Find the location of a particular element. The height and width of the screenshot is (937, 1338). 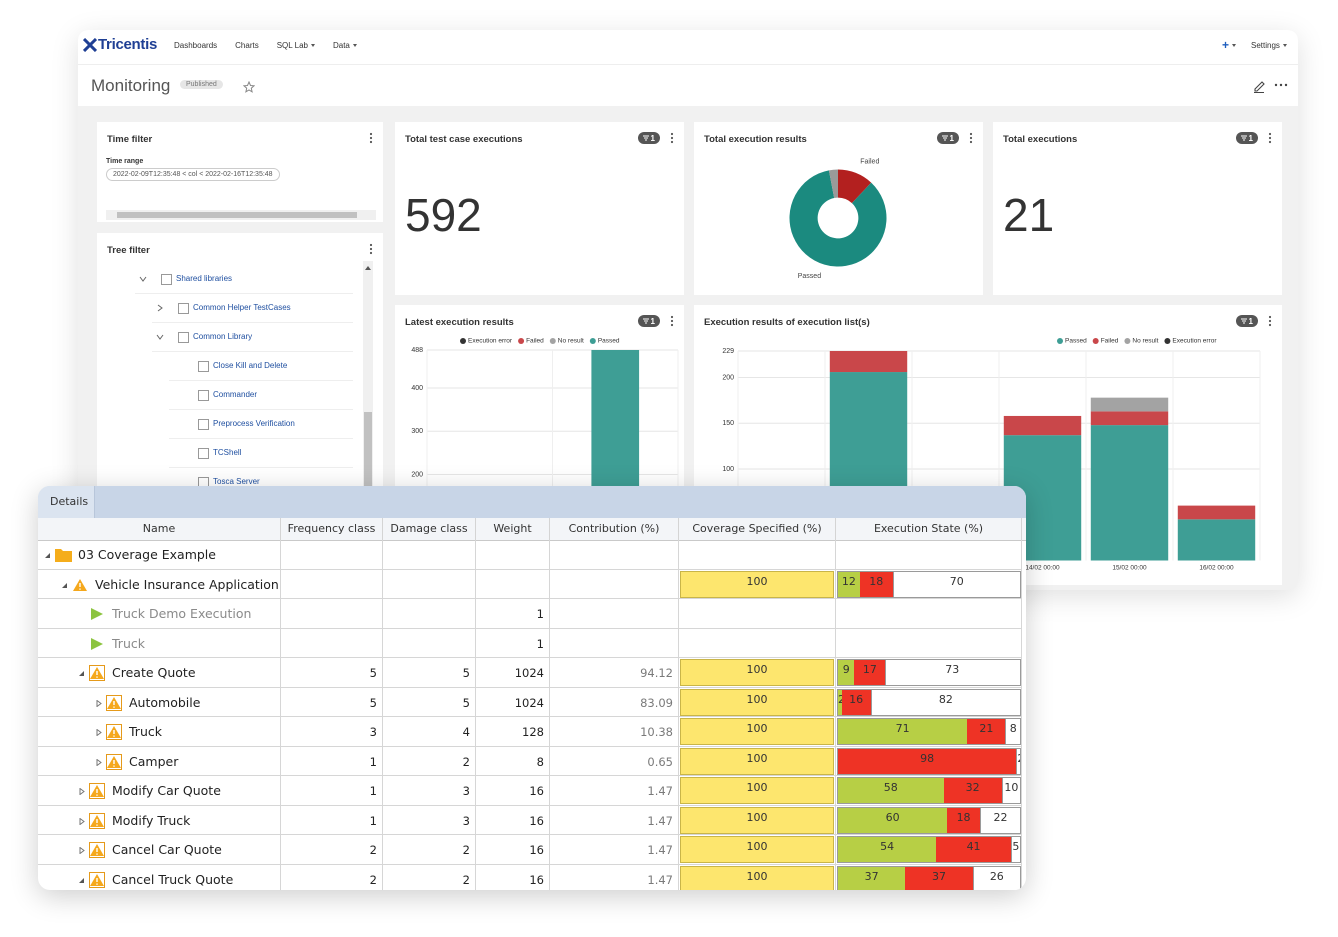

favorite-star is located at coordinates (249, 87).